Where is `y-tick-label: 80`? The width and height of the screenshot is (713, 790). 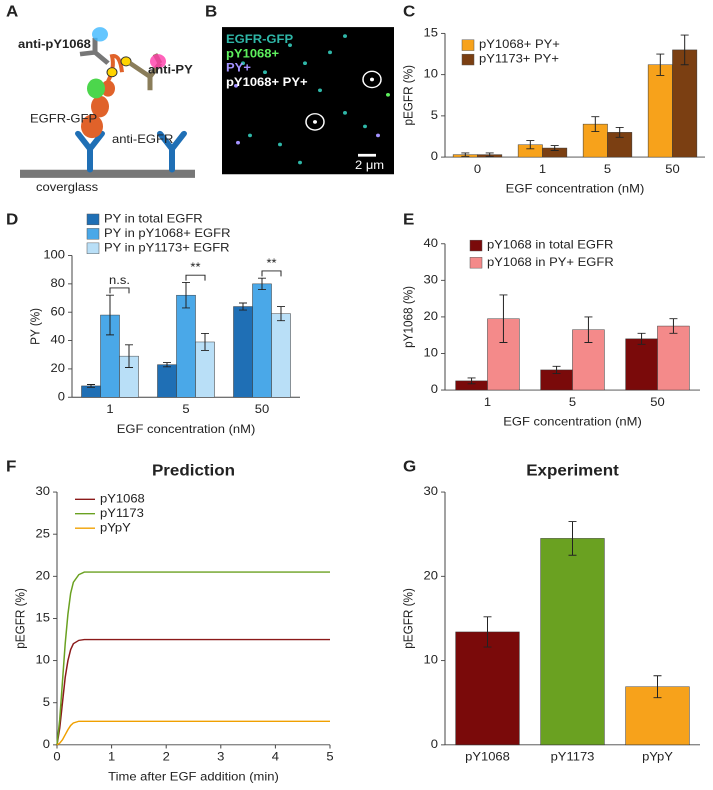 y-tick-label: 80 is located at coordinates (58, 283).